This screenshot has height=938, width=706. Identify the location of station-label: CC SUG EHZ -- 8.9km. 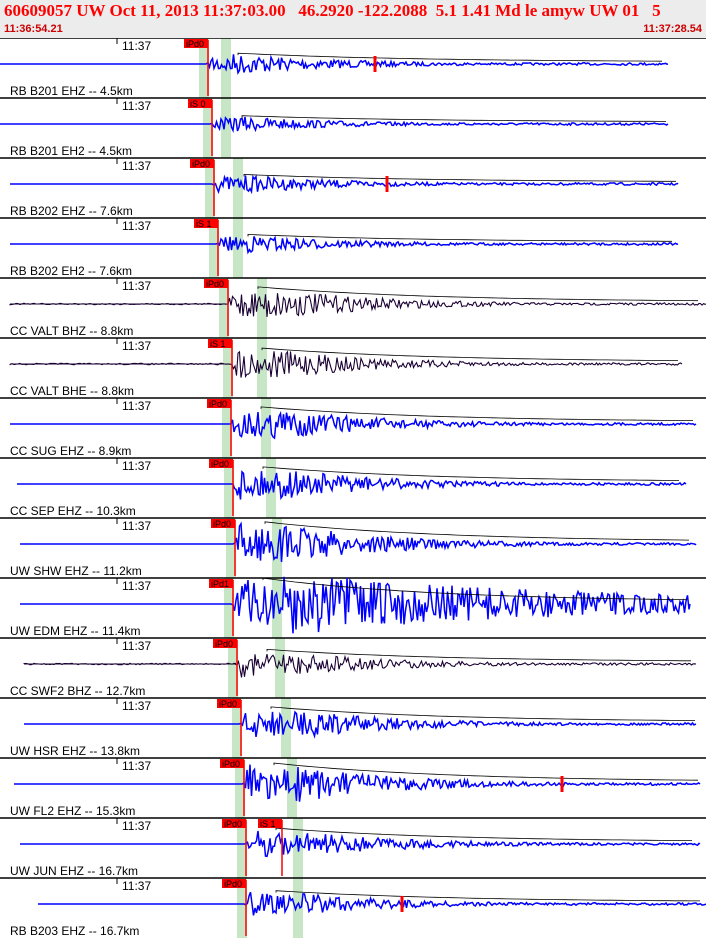
(70, 451).